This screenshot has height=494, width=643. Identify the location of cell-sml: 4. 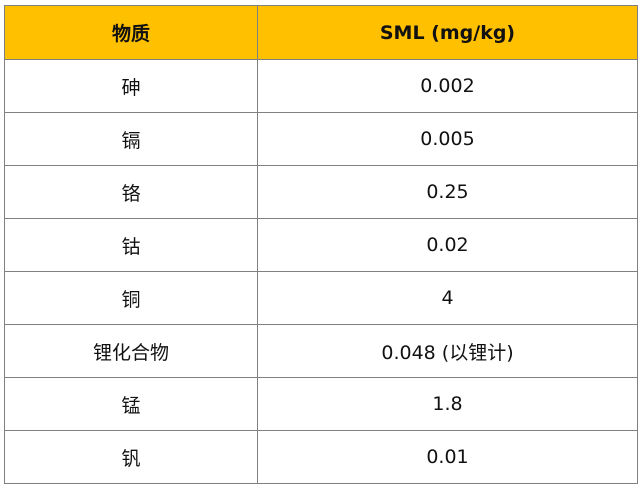
(447, 298).